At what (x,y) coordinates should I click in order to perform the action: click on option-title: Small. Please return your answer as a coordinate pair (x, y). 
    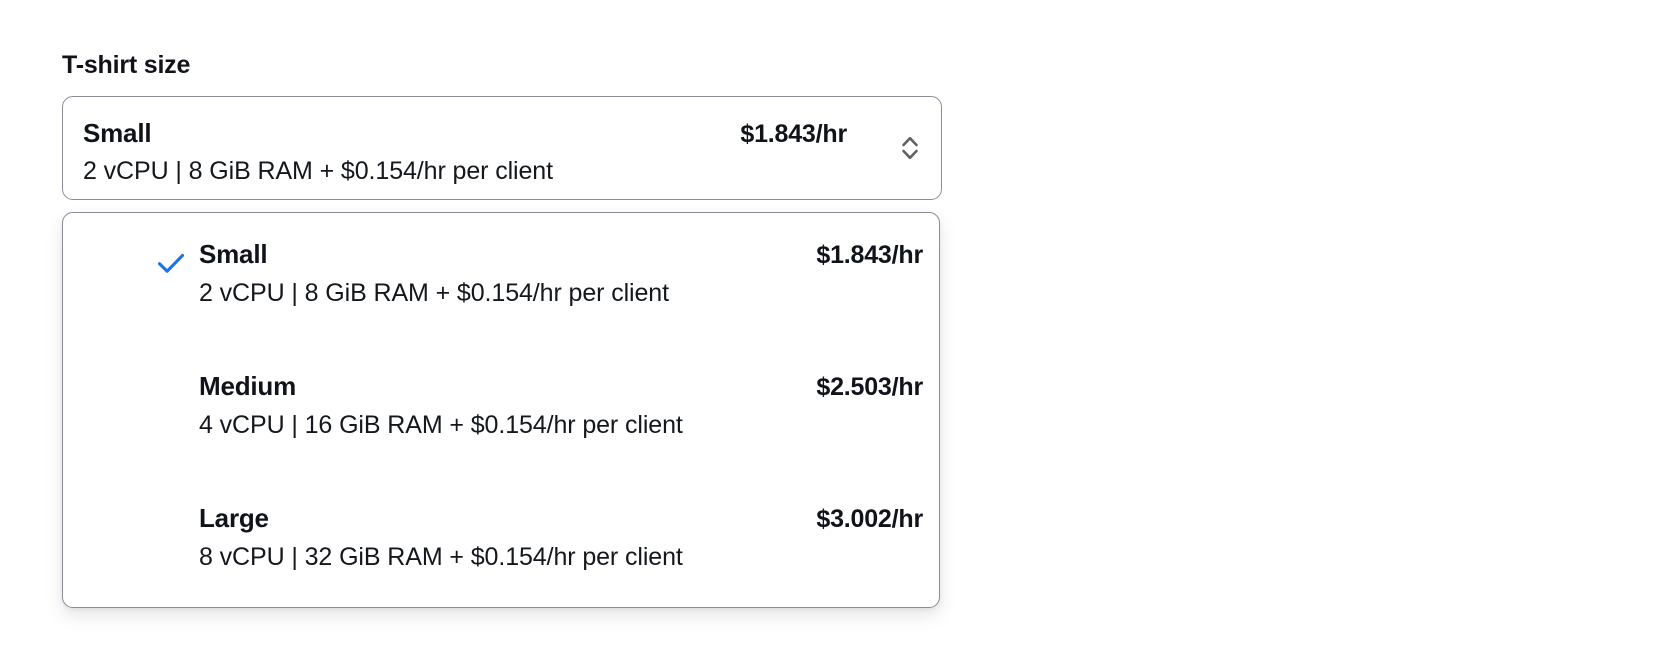
    Looking at the image, I should click on (233, 254).